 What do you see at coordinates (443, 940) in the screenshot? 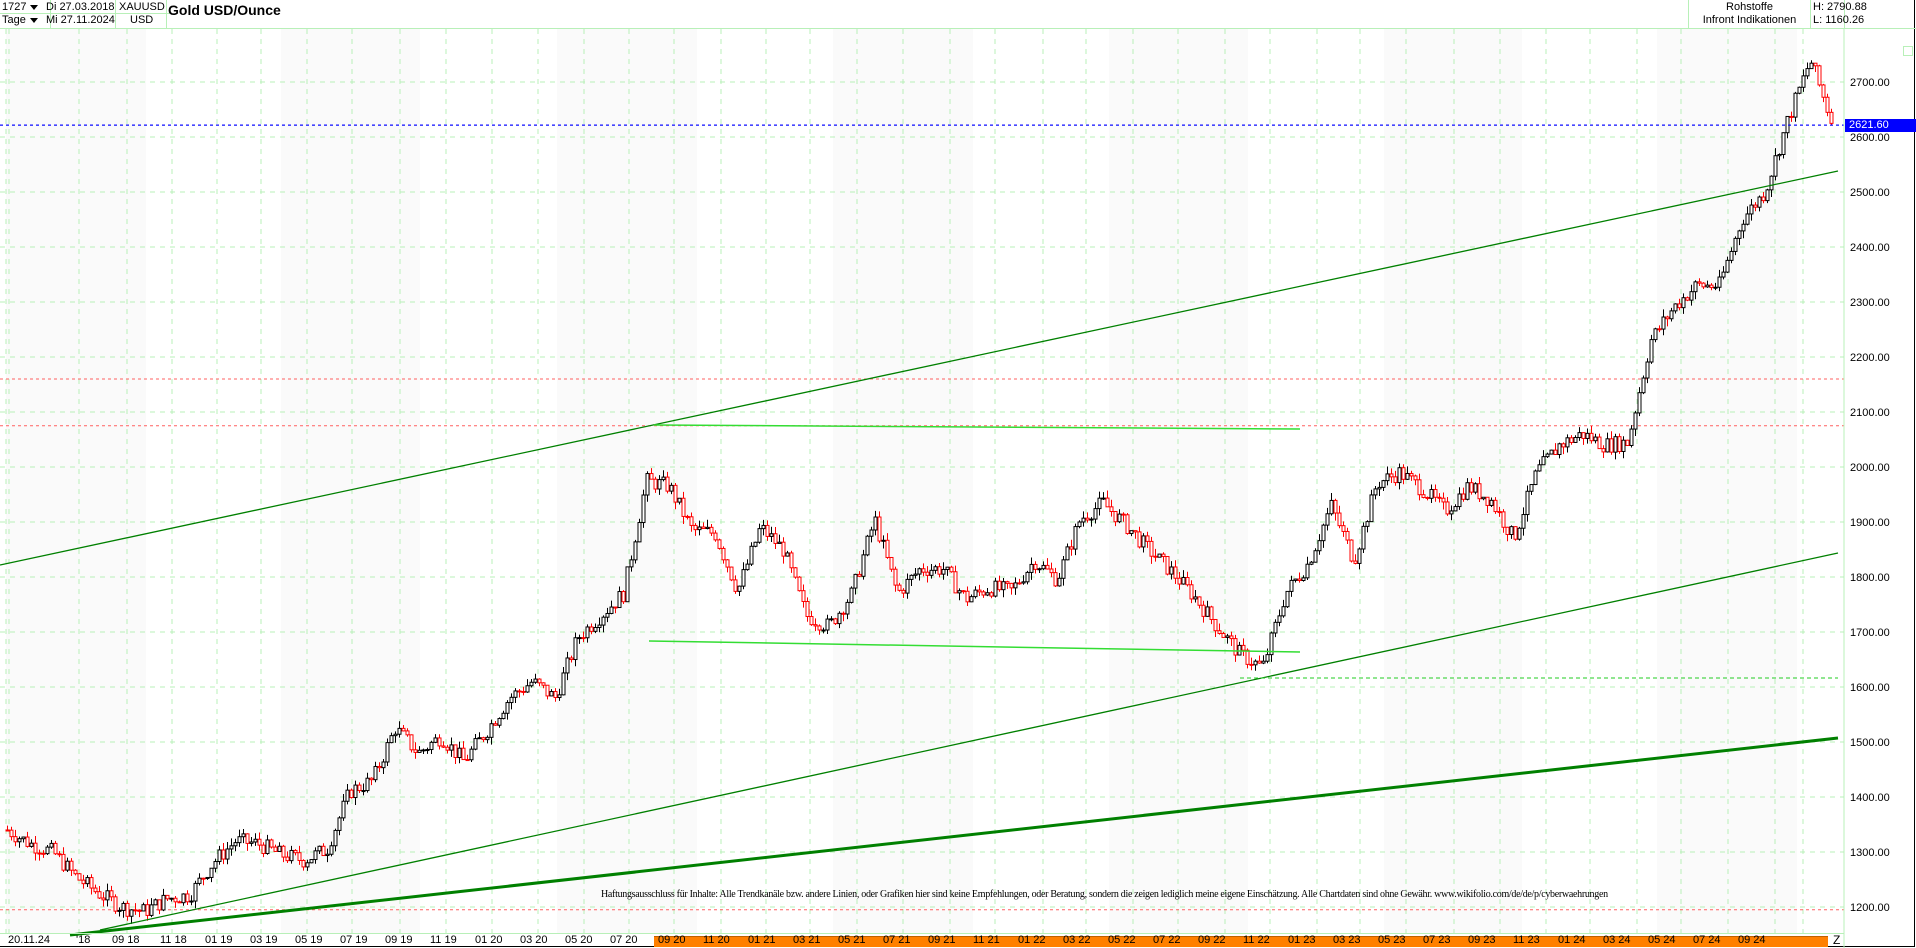
I see `time-axis-label: 11 19` at bounding box center [443, 940].